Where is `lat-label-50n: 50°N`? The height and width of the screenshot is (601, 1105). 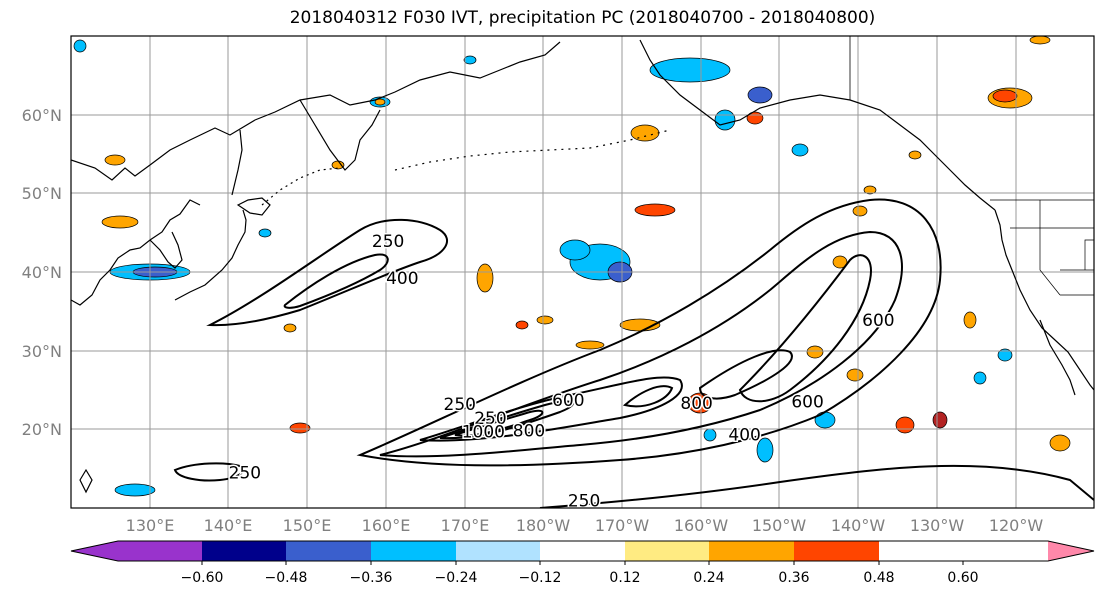
lat-label-50n: 50°N is located at coordinates (42, 193).